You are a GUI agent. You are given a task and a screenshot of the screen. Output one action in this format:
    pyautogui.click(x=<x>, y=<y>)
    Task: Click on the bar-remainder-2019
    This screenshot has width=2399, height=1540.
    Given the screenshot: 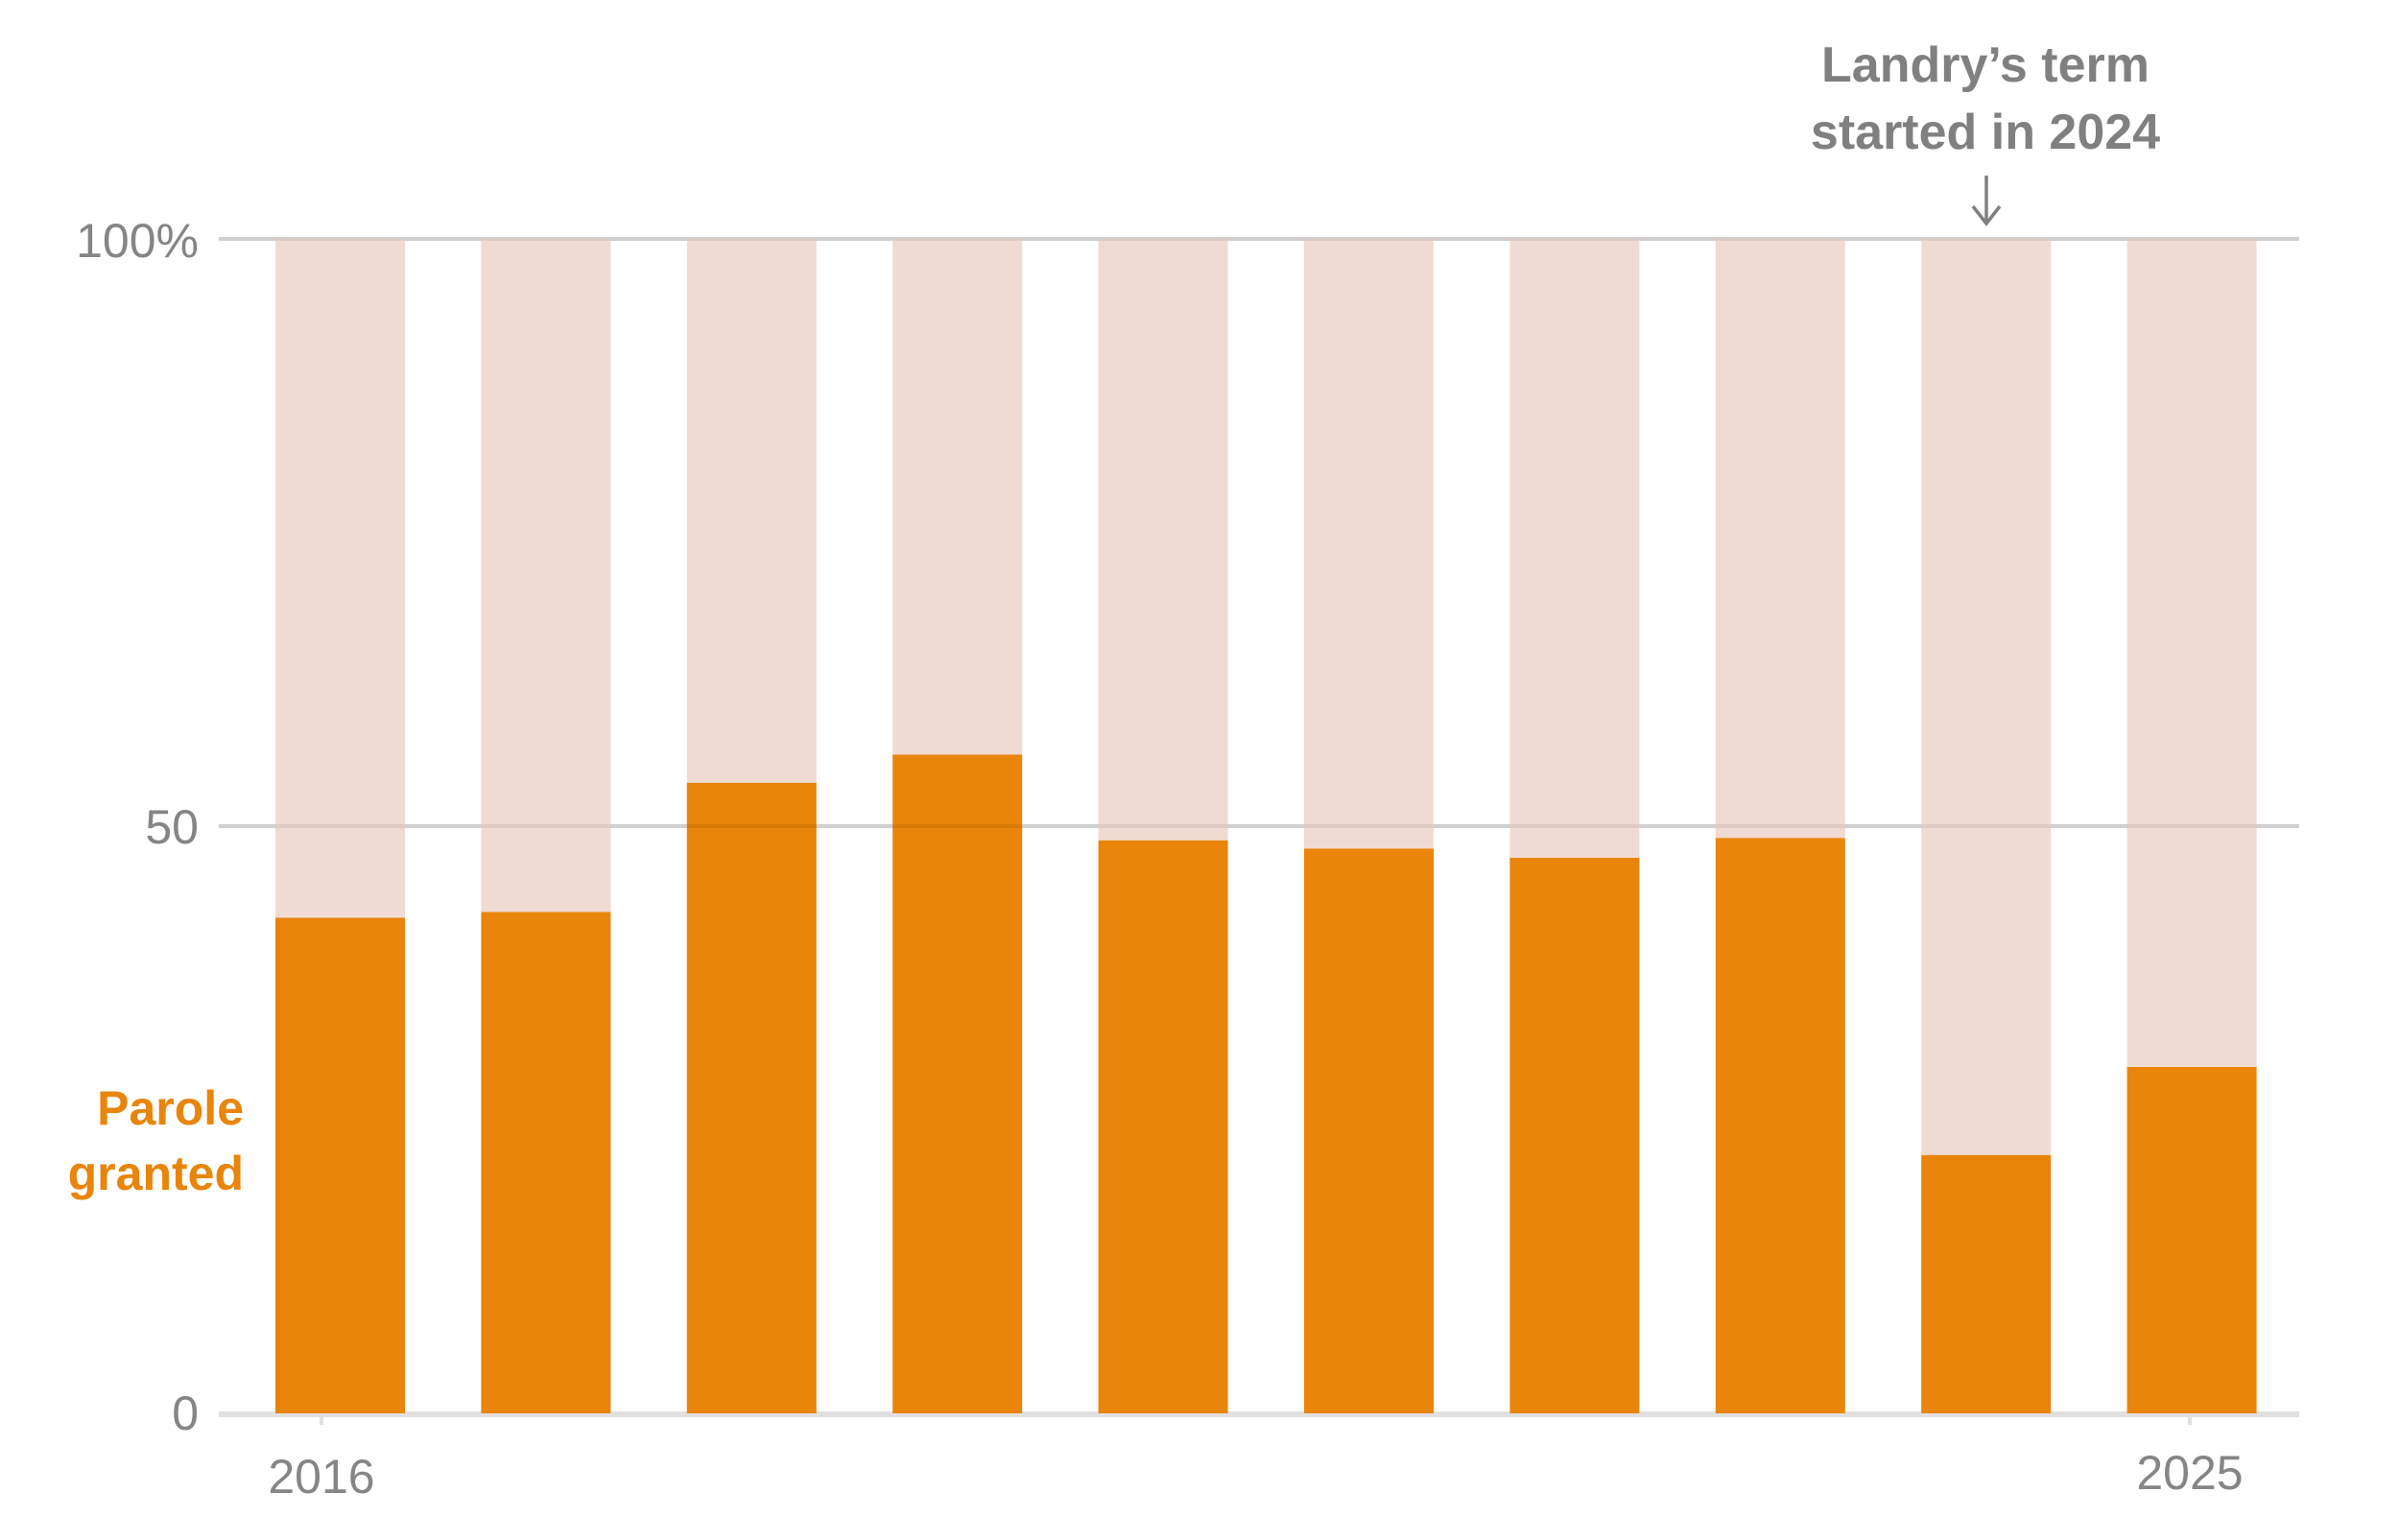 What is the action you would take?
    pyautogui.click(x=958, y=497)
    